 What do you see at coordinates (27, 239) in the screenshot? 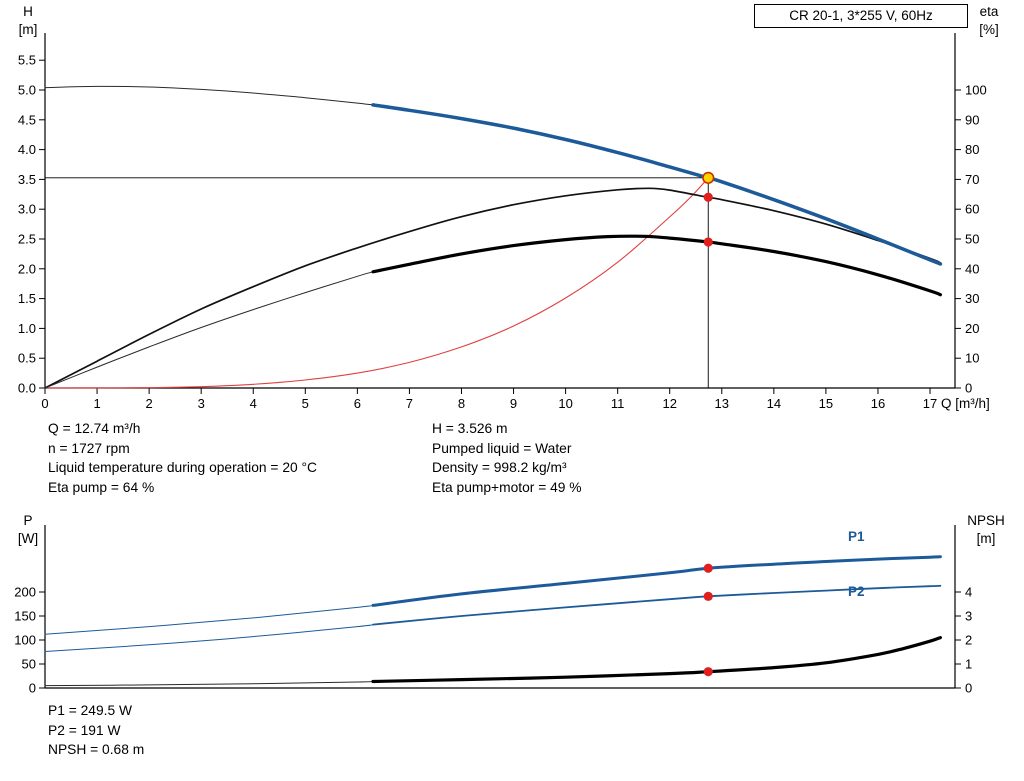
I see `y-left-tick-label: 2.5` at bounding box center [27, 239].